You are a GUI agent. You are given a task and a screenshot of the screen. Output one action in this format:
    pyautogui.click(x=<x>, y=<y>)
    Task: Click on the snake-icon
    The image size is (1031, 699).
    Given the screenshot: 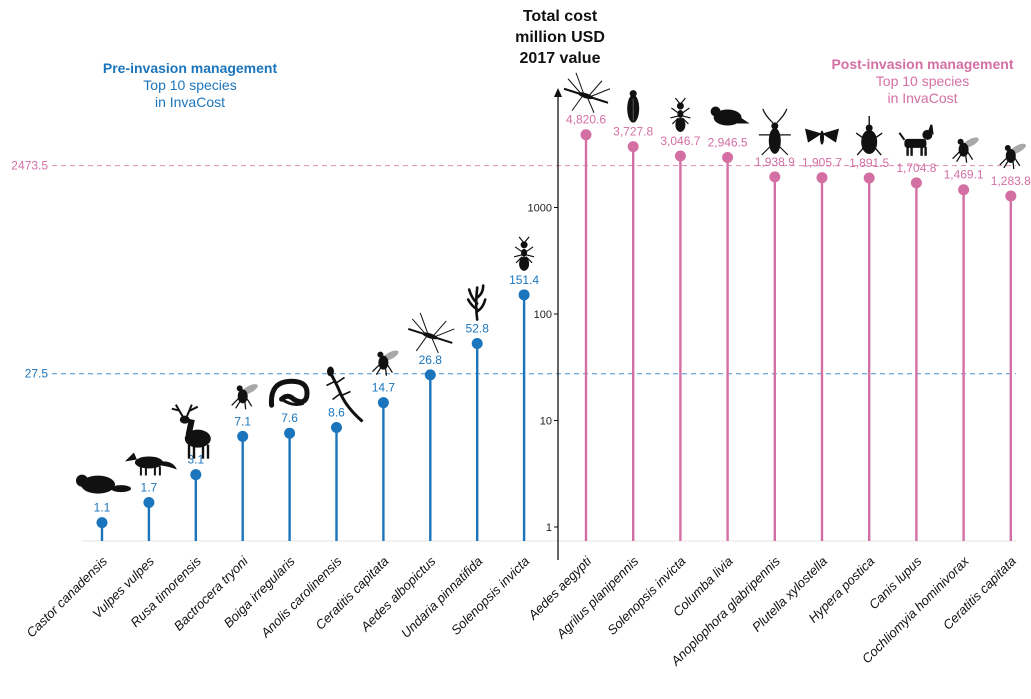 What is the action you would take?
    pyautogui.click(x=289, y=393)
    